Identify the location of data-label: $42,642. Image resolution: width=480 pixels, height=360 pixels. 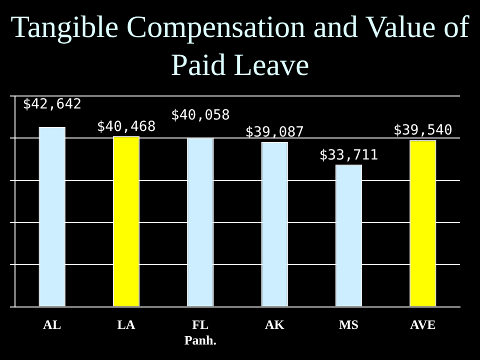
(52, 104).